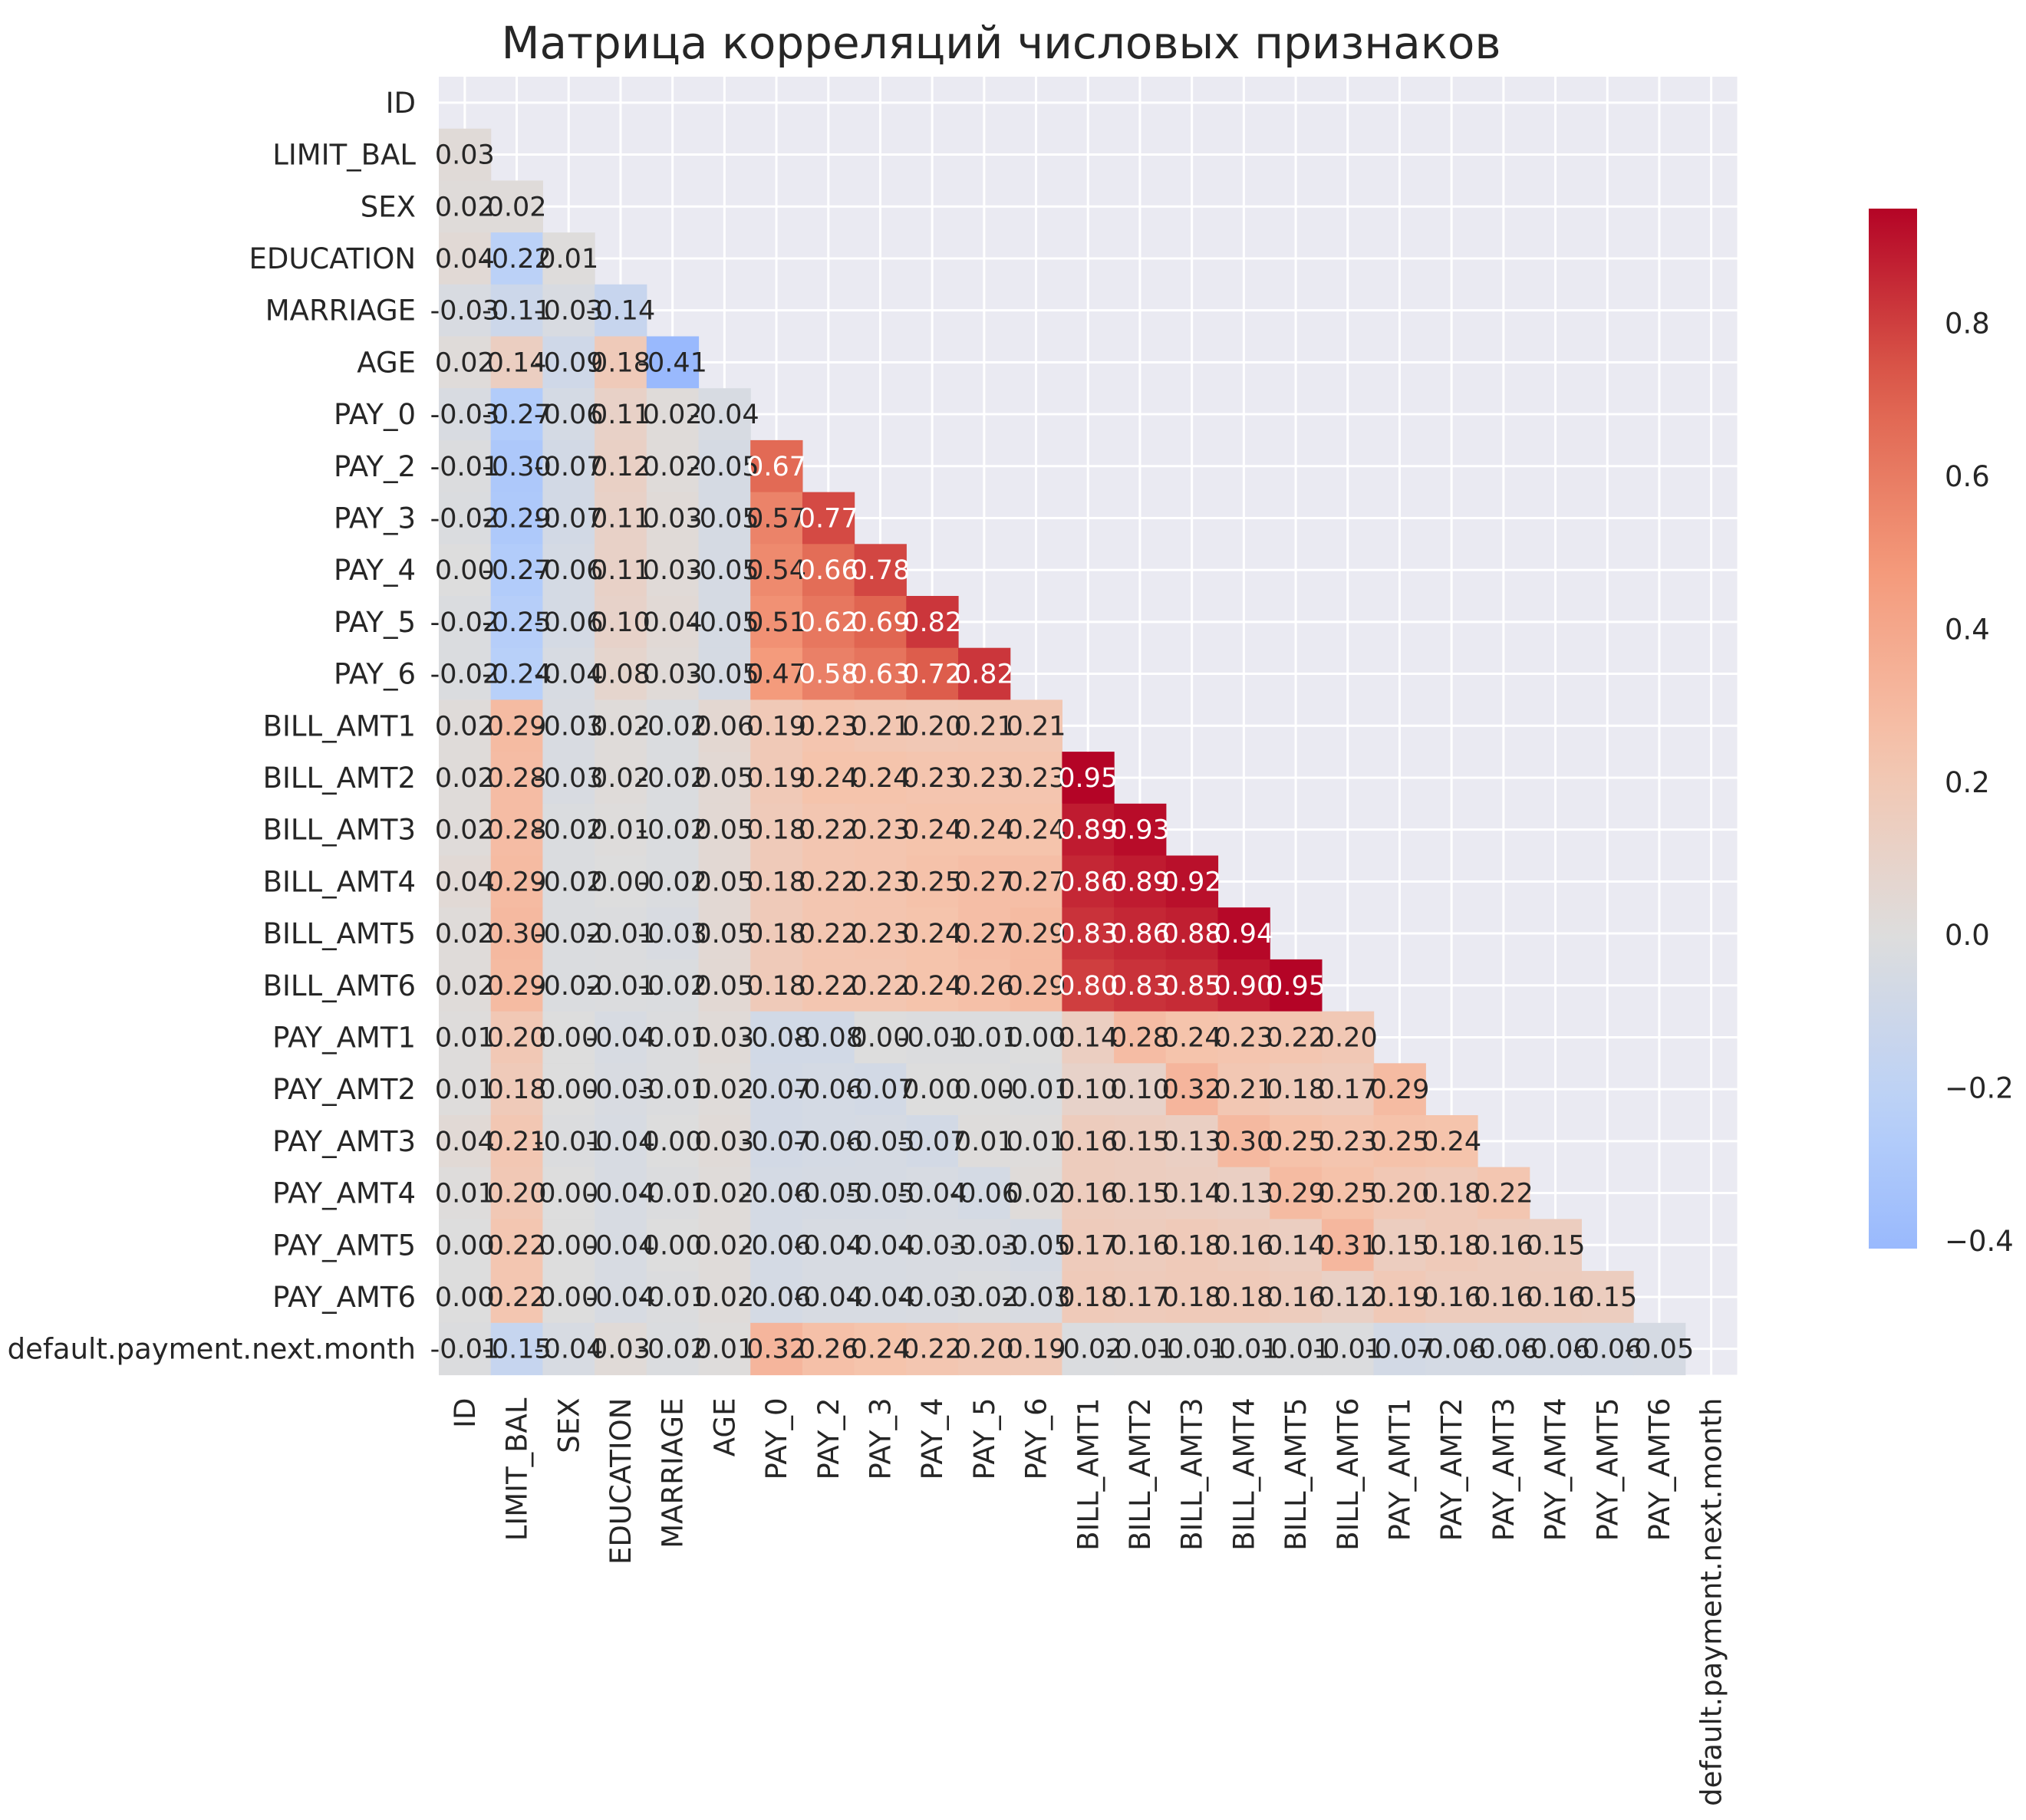  What do you see at coordinates (518, 1469) in the screenshot?
I see `x-tick-label: LIMIT_BAL` at bounding box center [518, 1469].